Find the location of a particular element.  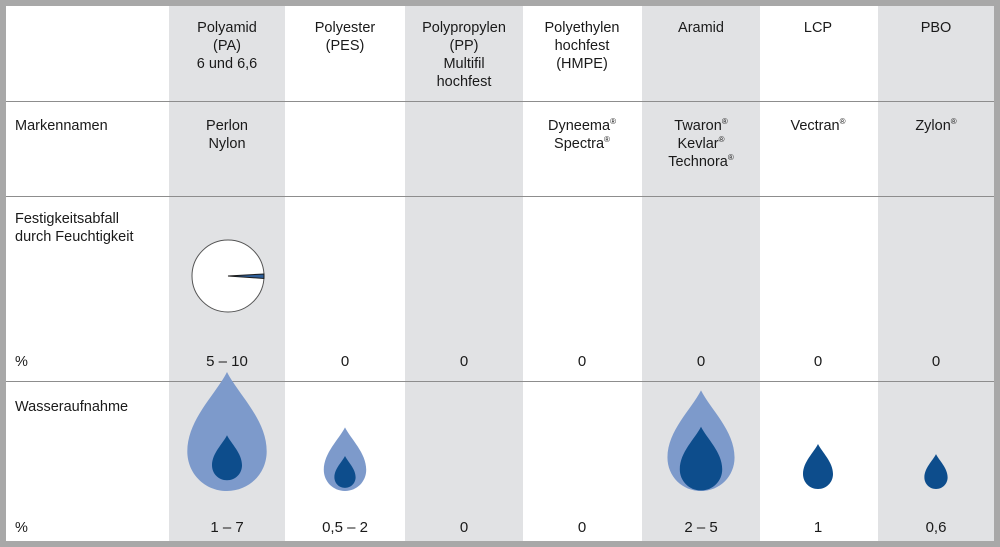

strength-value-lcp: 0 is located at coordinates (818, 361).